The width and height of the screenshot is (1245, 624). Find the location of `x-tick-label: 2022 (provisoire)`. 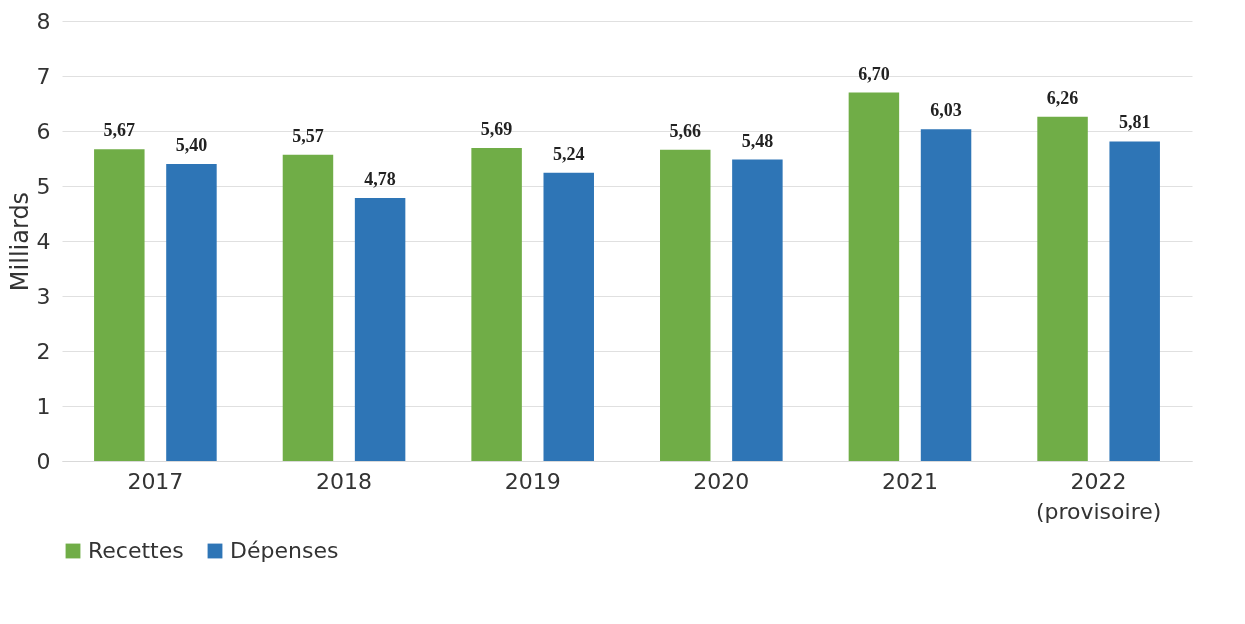

x-tick-label: 2022 (provisoire) is located at coordinates (1098, 496).